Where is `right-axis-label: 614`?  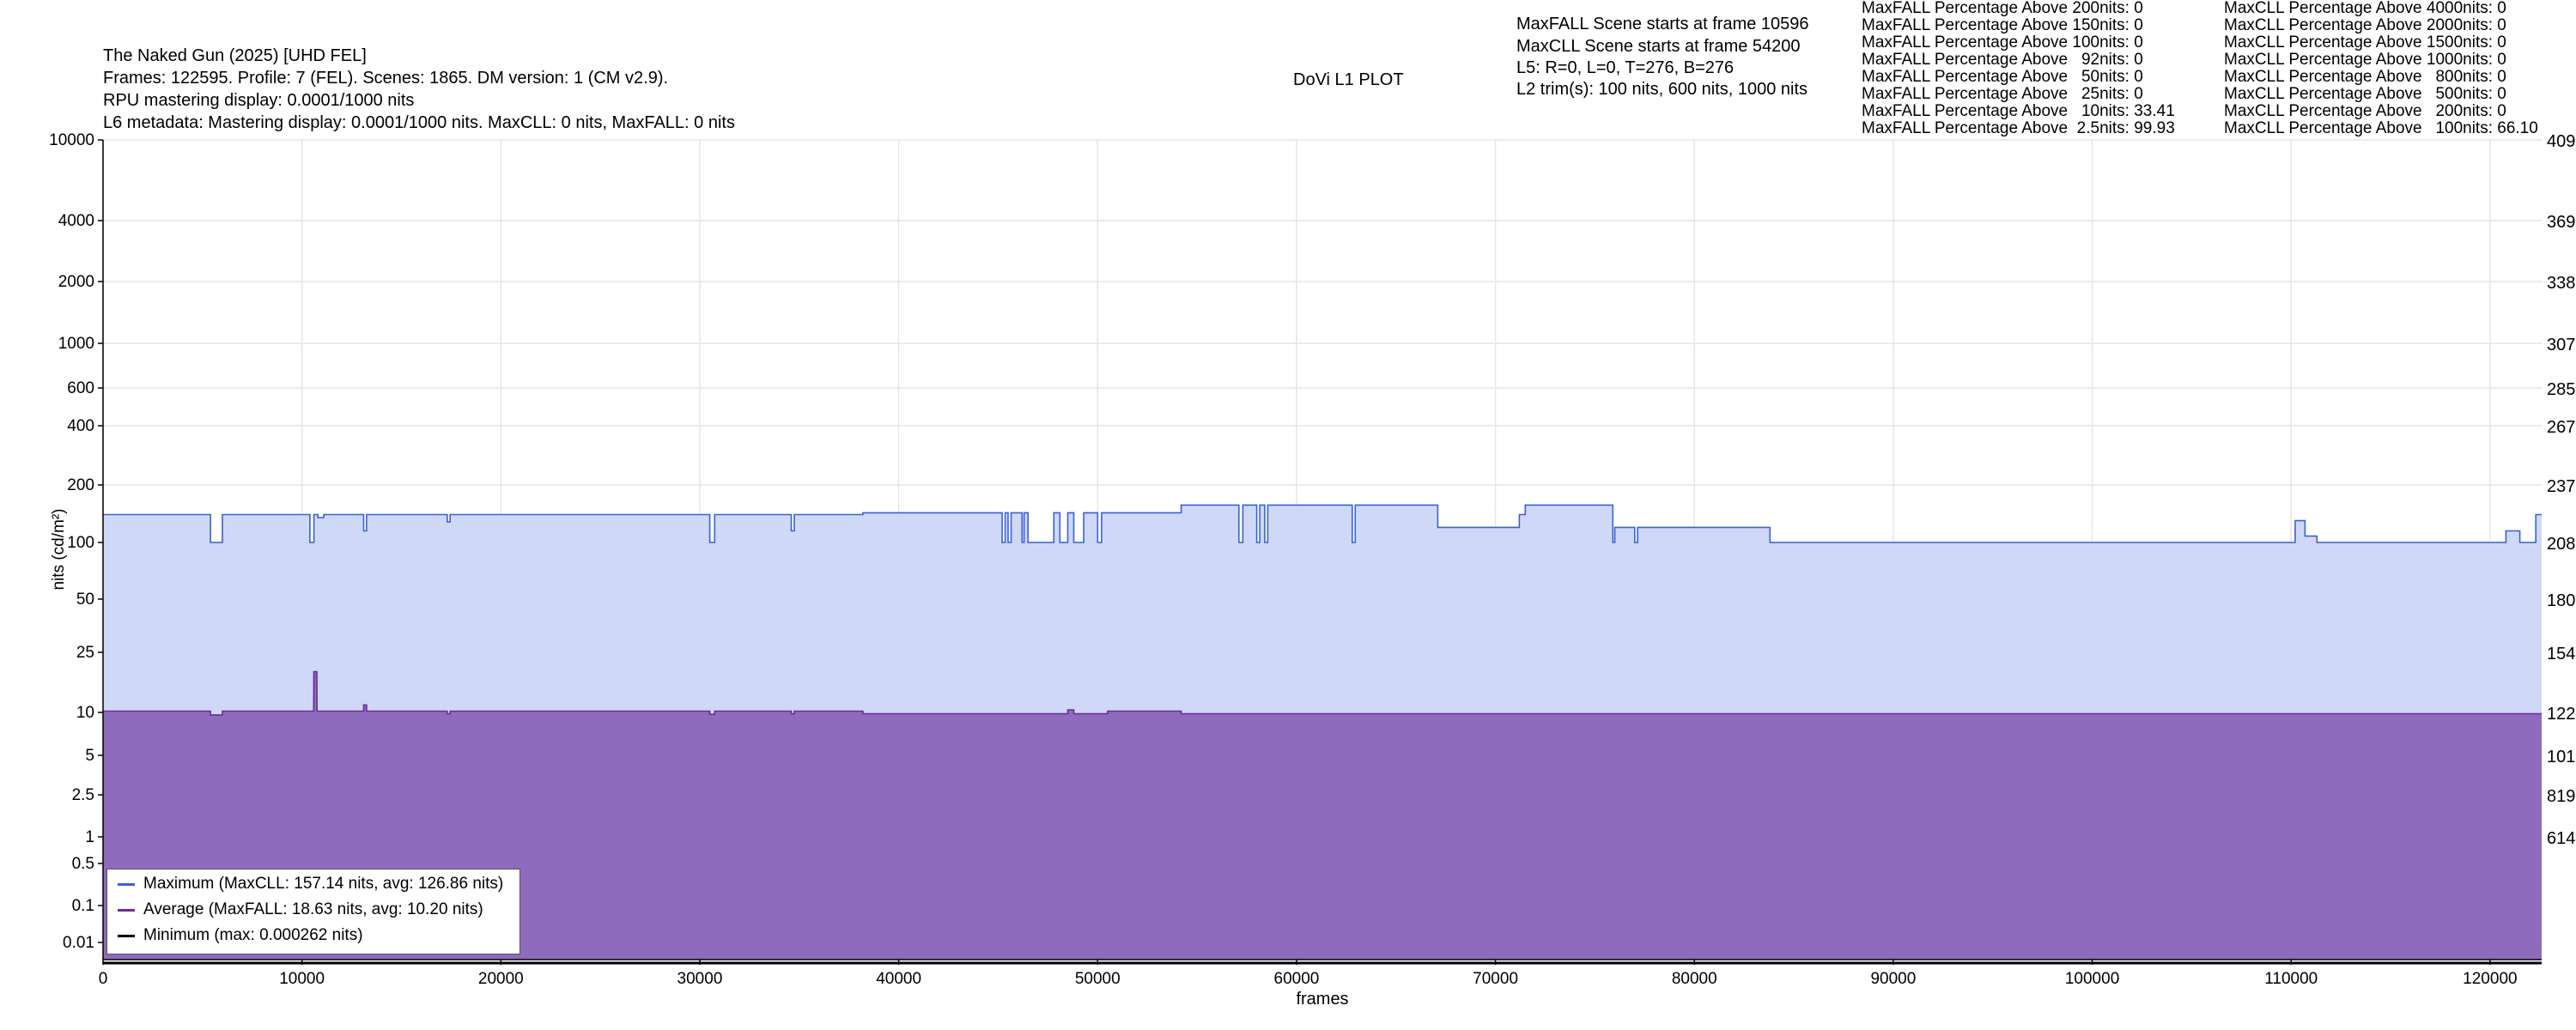
right-axis-label: 614 is located at coordinates (2561, 838).